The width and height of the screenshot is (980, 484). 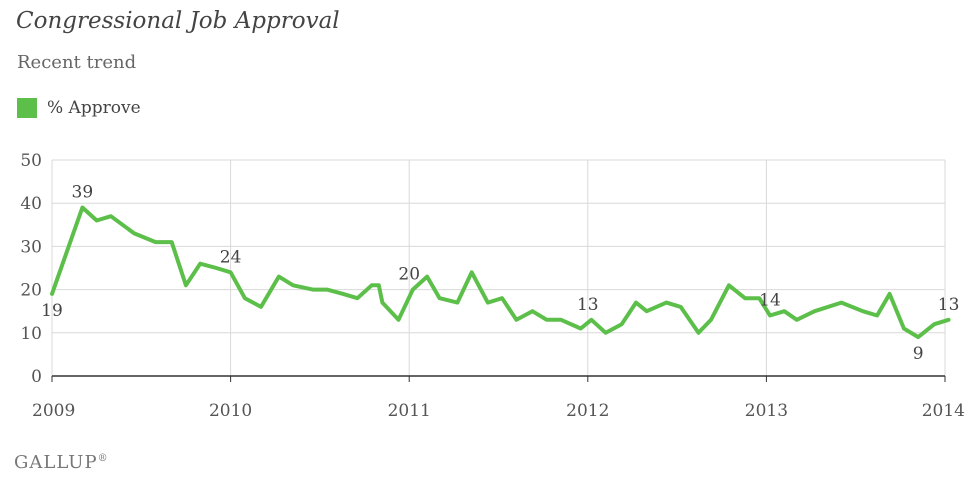 I want to click on gallup-registered-mark: ®, so click(x=103, y=458).